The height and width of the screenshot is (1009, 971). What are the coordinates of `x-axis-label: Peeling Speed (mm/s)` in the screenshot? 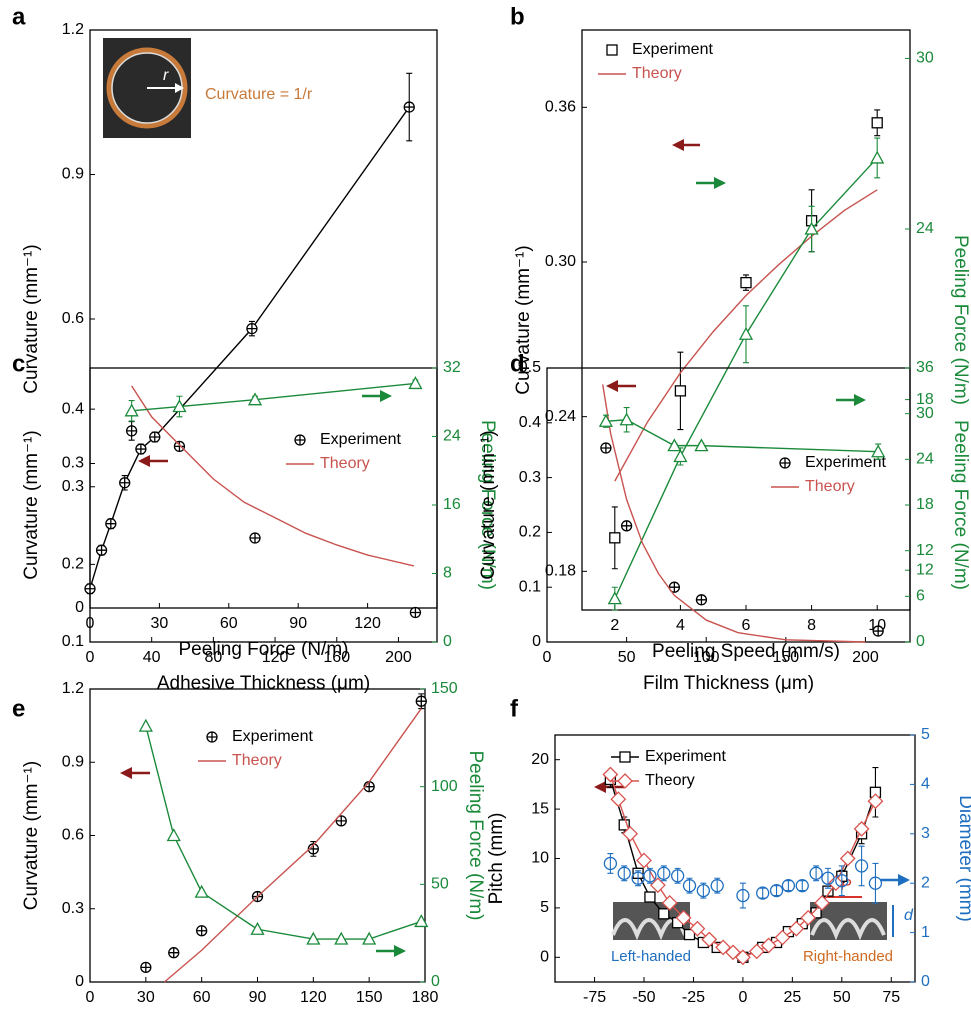 It's located at (746, 651).